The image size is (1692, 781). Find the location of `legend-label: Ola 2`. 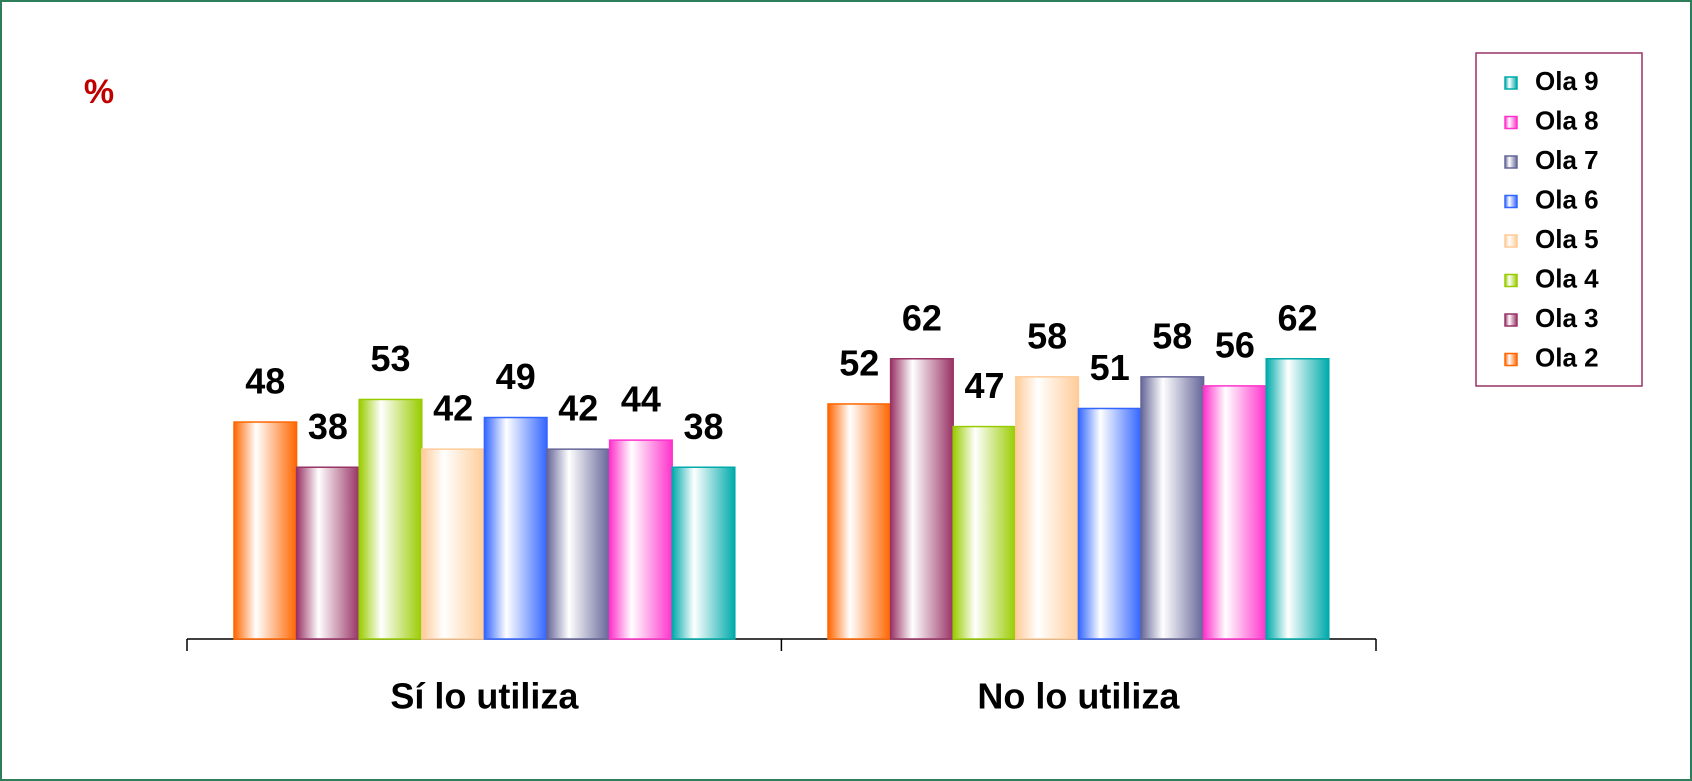

legend-label: Ola 2 is located at coordinates (1567, 357).